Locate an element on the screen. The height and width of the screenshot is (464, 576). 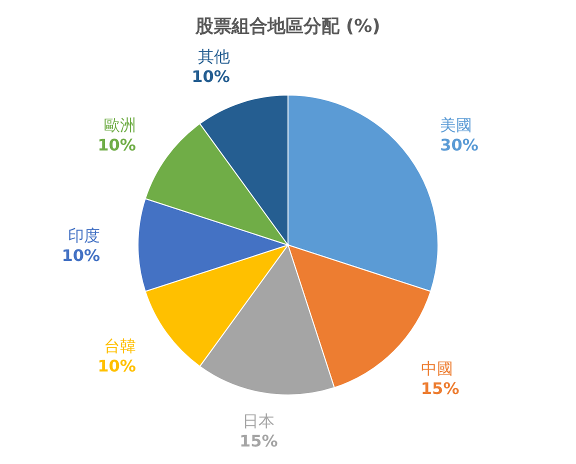
data-label: 30% is located at coordinates (459, 144).